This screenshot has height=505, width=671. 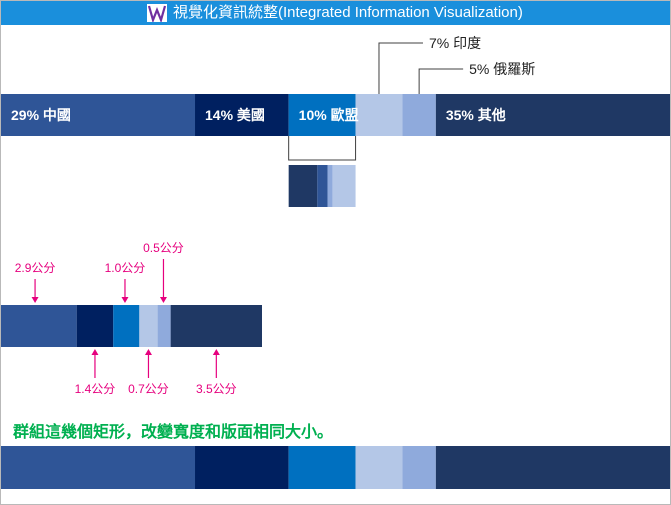 I want to click on cm-label-1: 1.4公分, so click(x=95, y=389).